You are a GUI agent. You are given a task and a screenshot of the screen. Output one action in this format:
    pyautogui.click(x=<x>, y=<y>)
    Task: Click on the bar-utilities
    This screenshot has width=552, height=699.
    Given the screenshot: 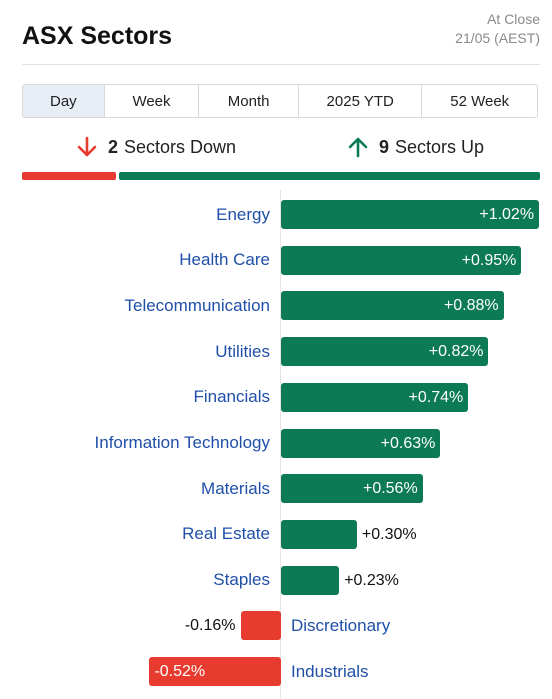 What is the action you would take?
    pyautogui.click(x=385, y=352)
    